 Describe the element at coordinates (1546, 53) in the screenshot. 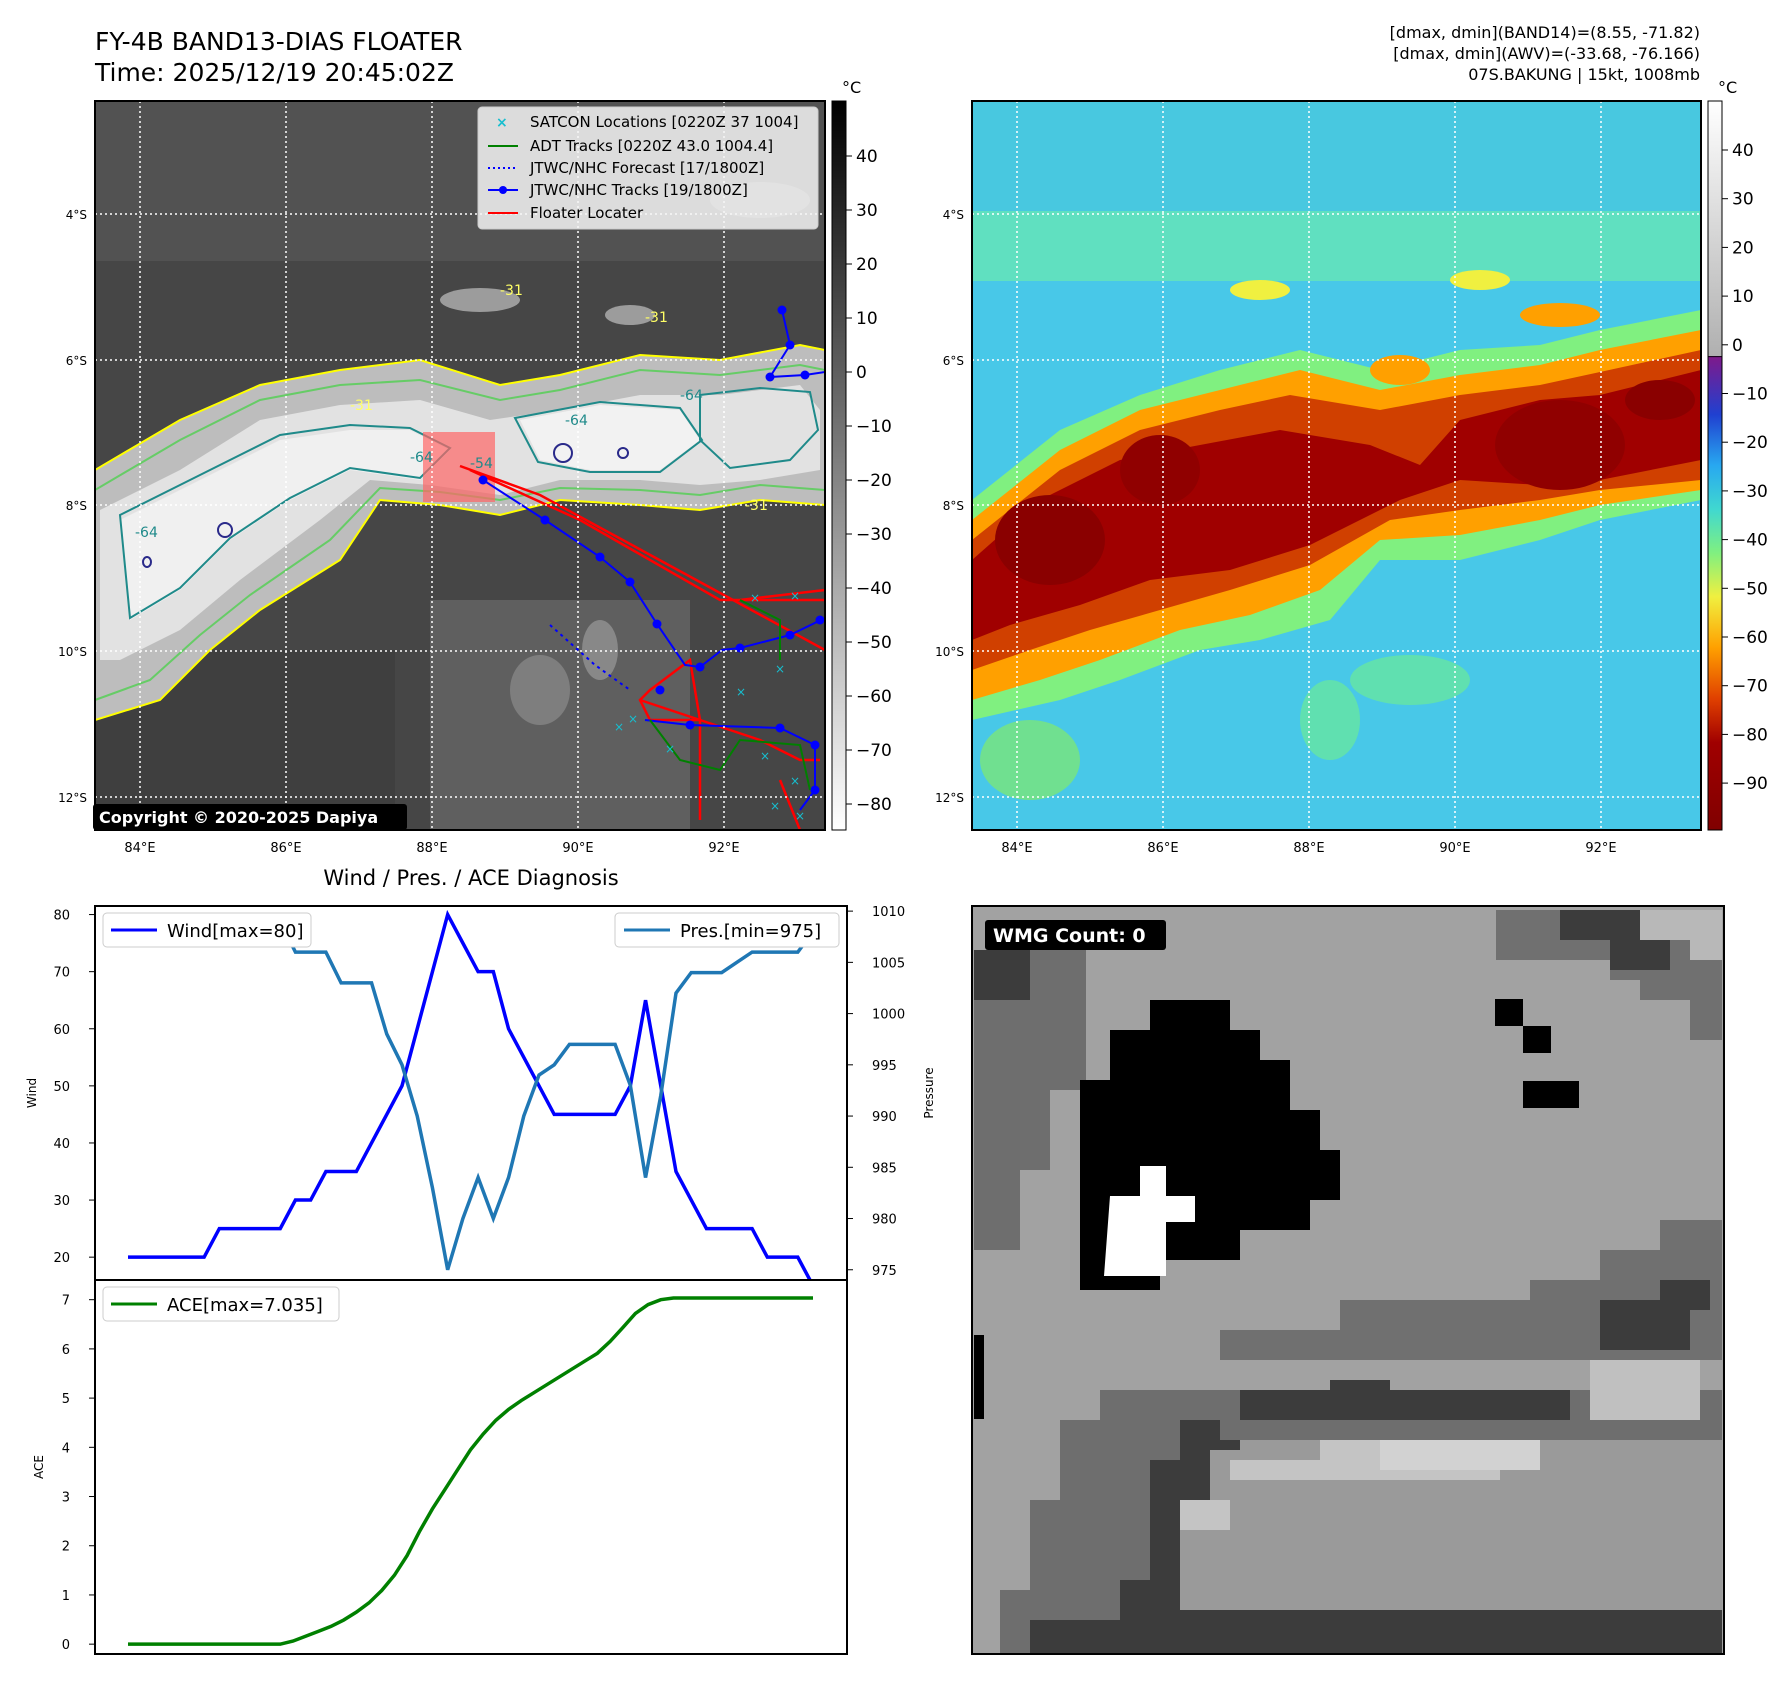

I see `info-awv: [dmax, dmin](AWV)=(-33.68, -76.166)` at that location.